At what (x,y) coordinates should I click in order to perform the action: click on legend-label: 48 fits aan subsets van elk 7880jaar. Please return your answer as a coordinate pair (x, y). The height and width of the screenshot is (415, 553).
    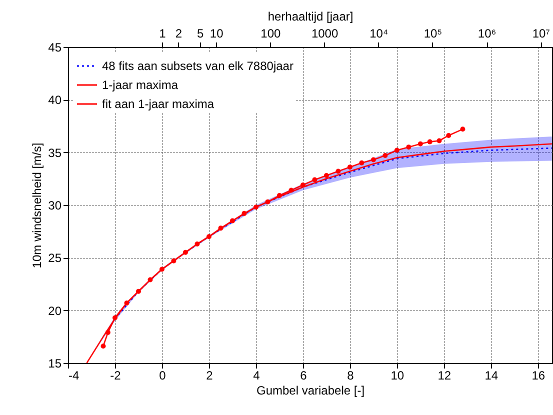
    Looking at the image, I should click on (198, 66).